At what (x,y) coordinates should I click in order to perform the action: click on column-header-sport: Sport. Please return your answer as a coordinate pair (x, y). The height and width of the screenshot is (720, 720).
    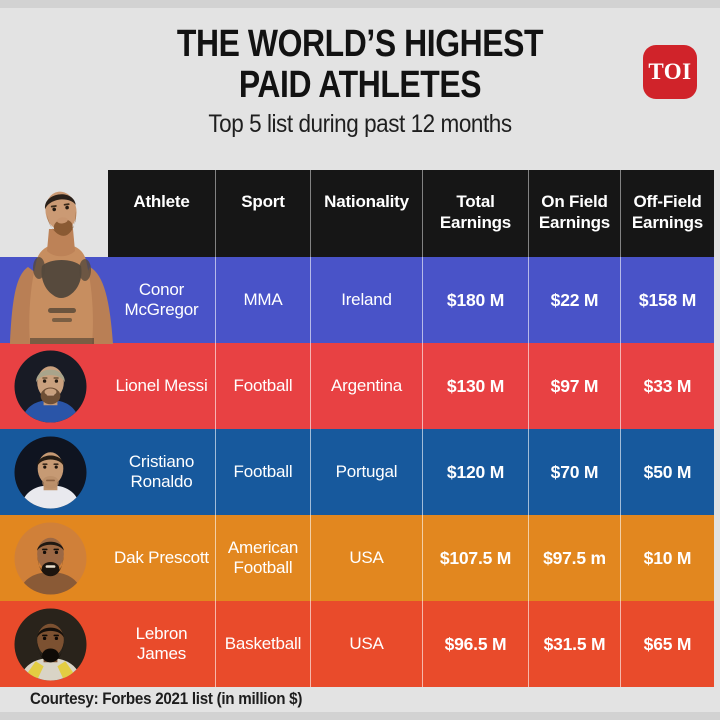
    Looking at the image, I should click on (262, 213).